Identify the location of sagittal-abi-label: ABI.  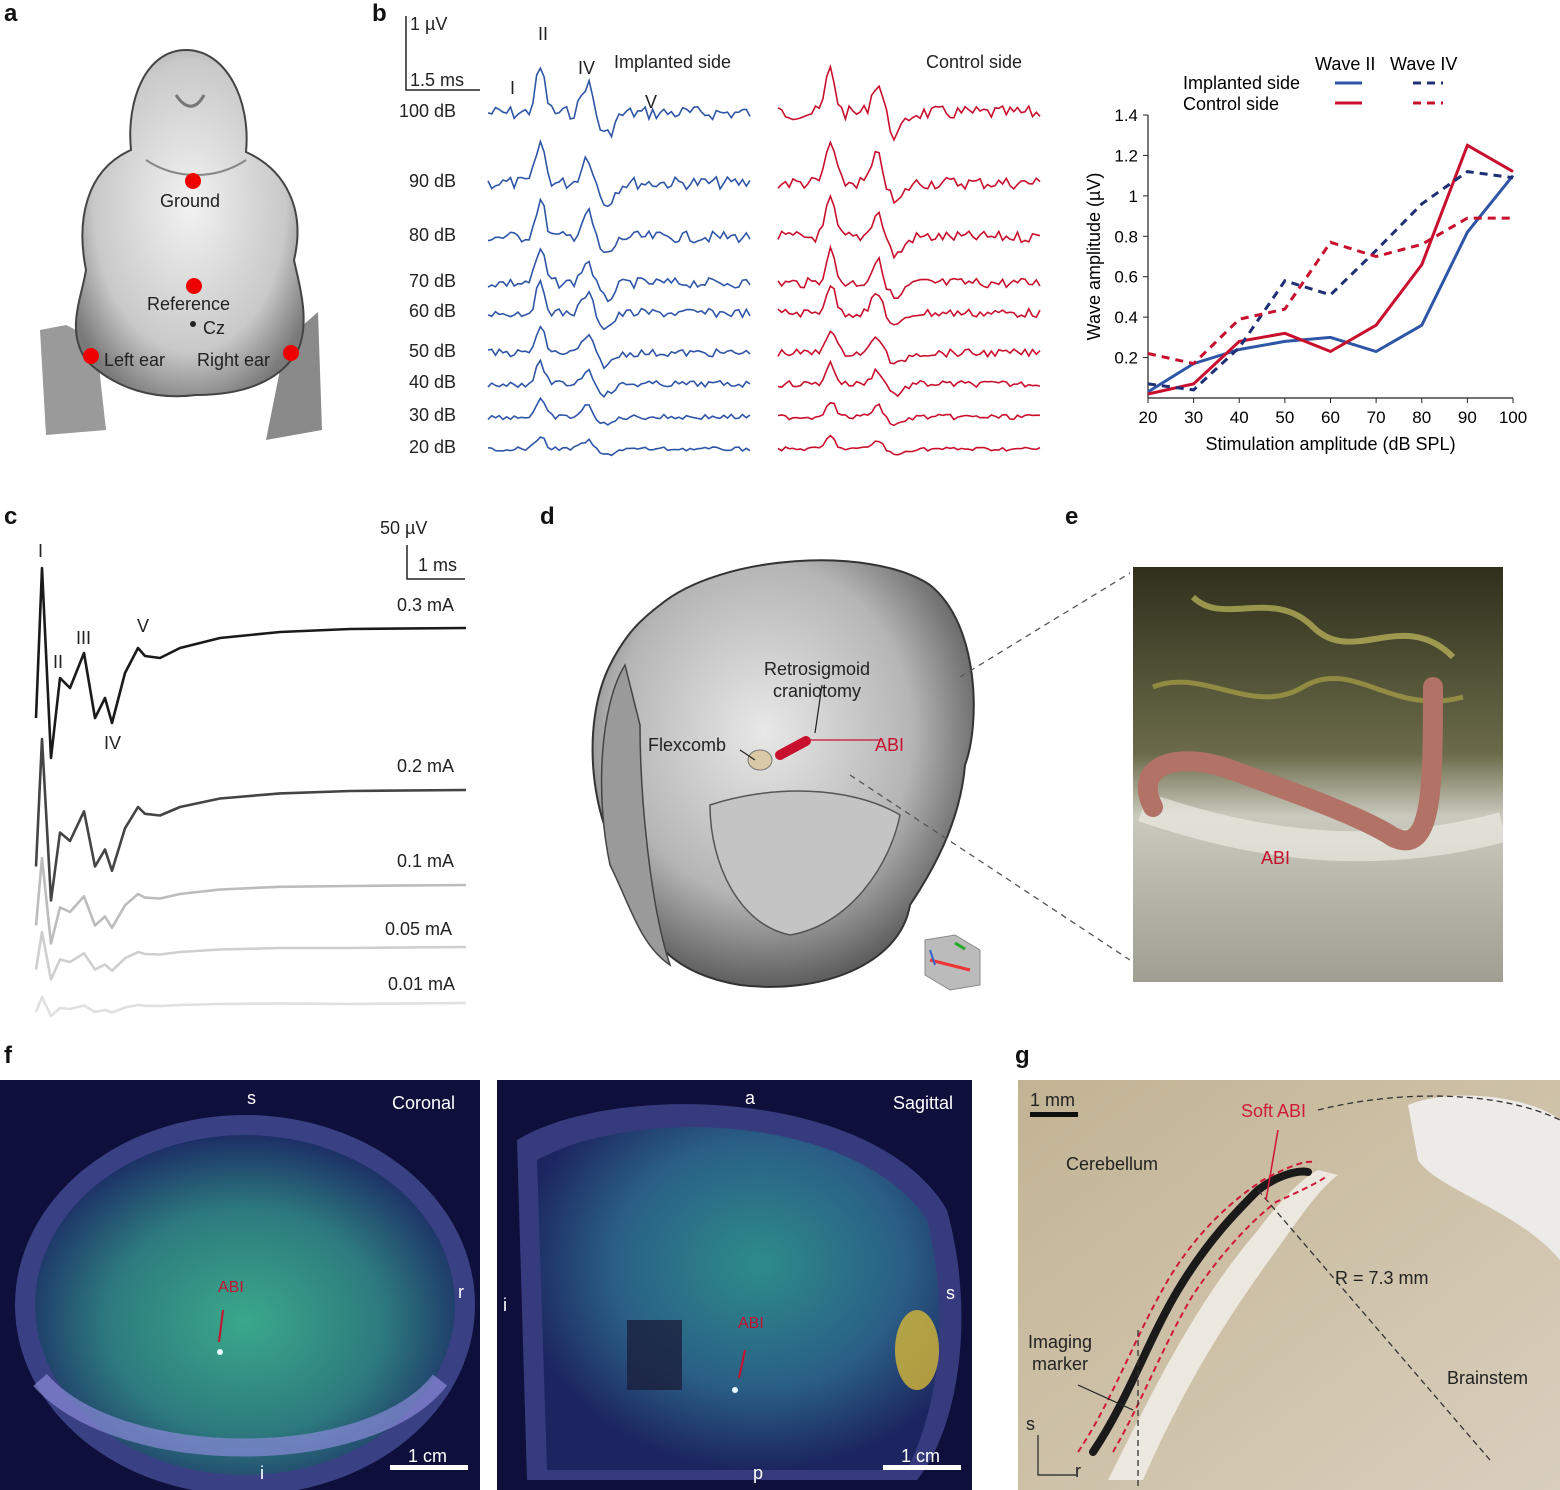
(751, 1323).